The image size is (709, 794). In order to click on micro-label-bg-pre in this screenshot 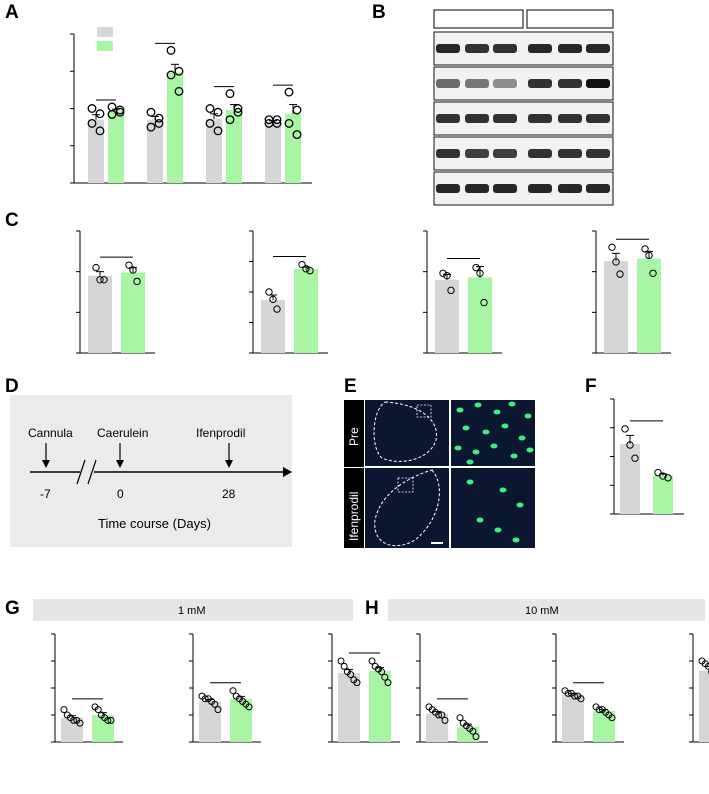, I will do `click(354, 433)`.